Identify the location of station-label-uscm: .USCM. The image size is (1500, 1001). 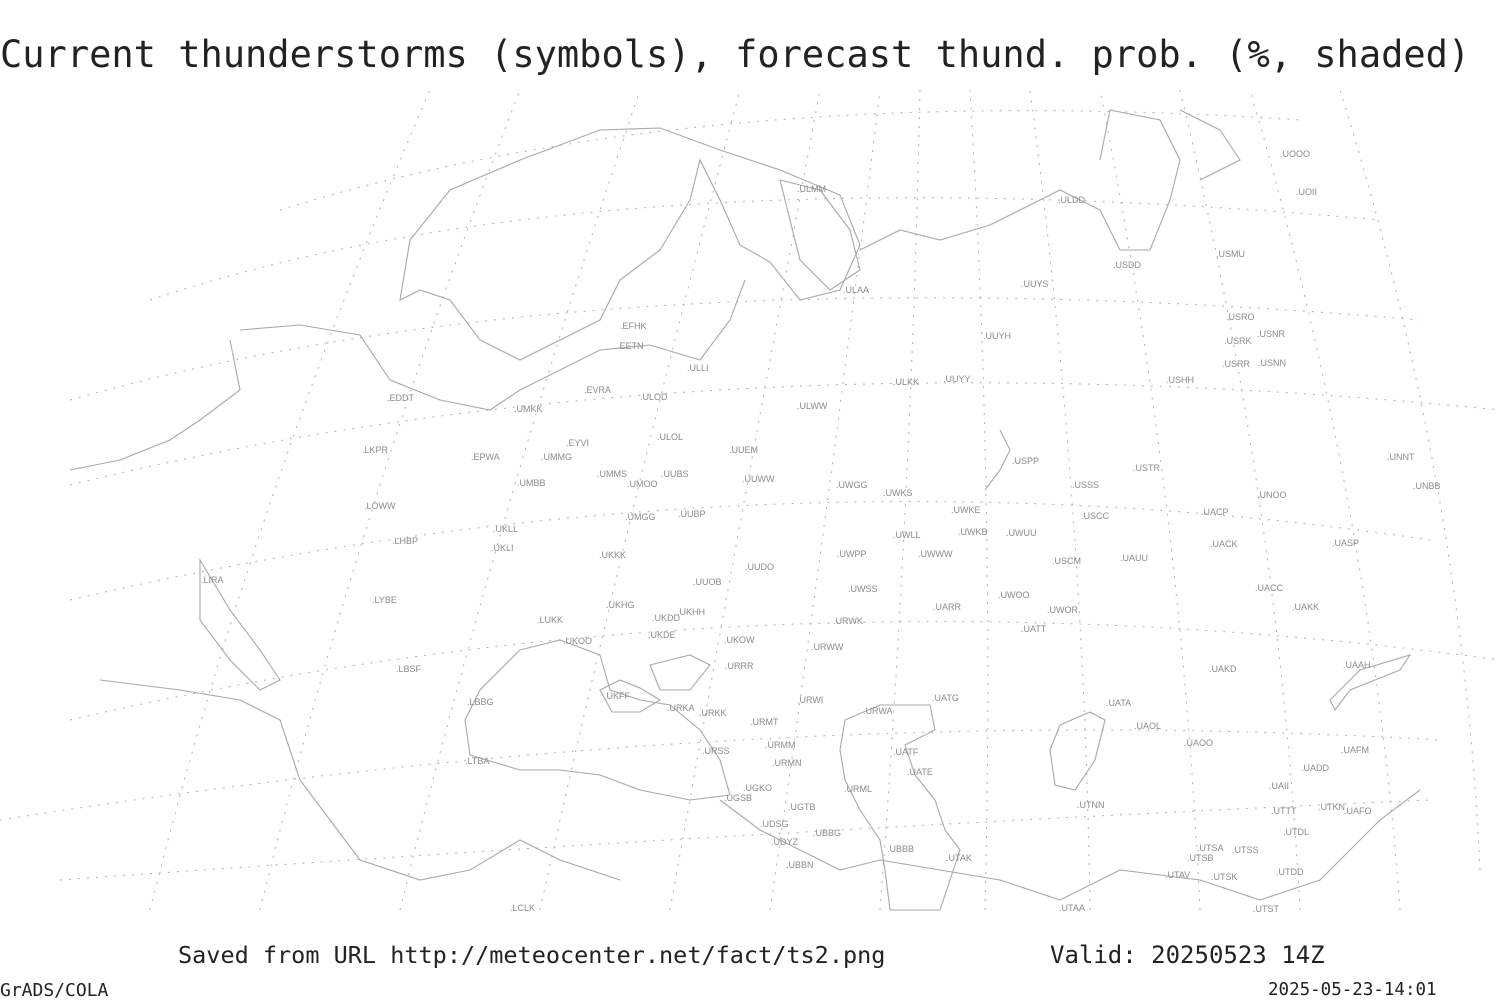
(1066, 561).